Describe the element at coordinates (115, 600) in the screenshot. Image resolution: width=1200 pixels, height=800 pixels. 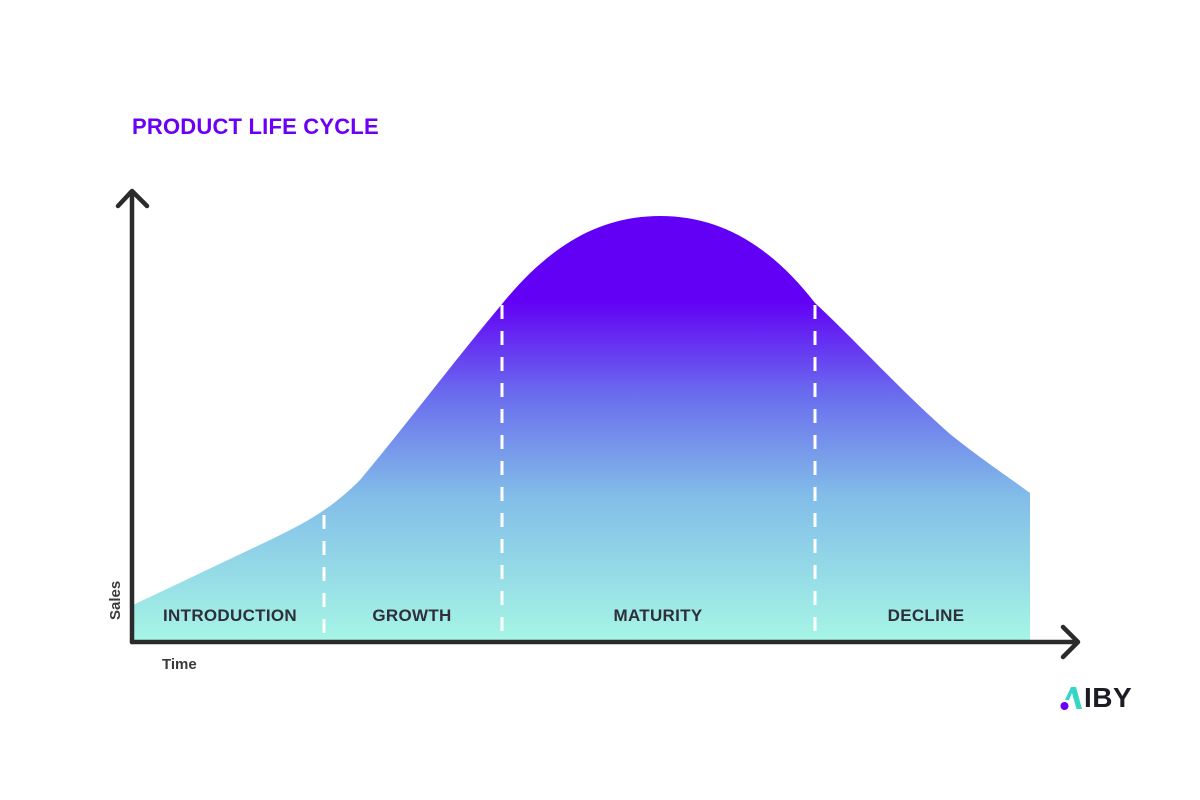
I see `y-axis-label: Sales` at that location.